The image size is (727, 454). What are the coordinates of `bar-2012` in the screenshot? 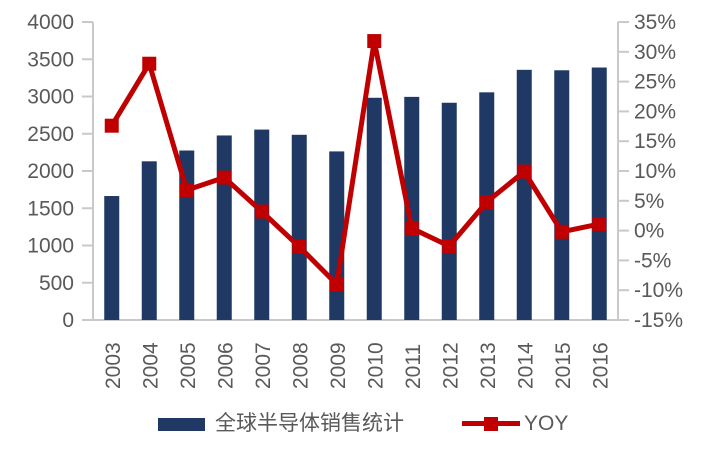 It's located at (449, 211).